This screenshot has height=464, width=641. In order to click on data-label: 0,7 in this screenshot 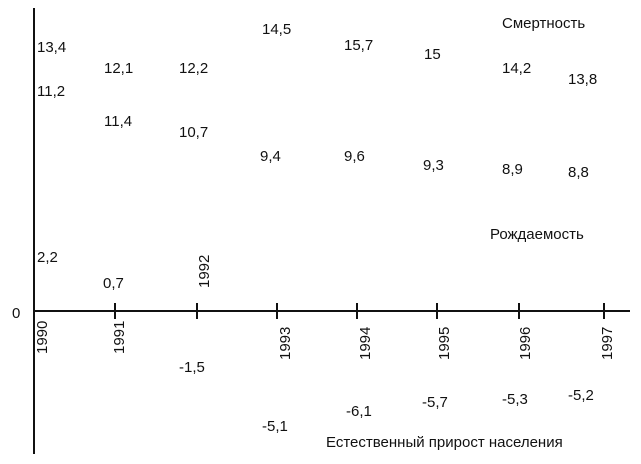, I will do `click(113, 283)`.